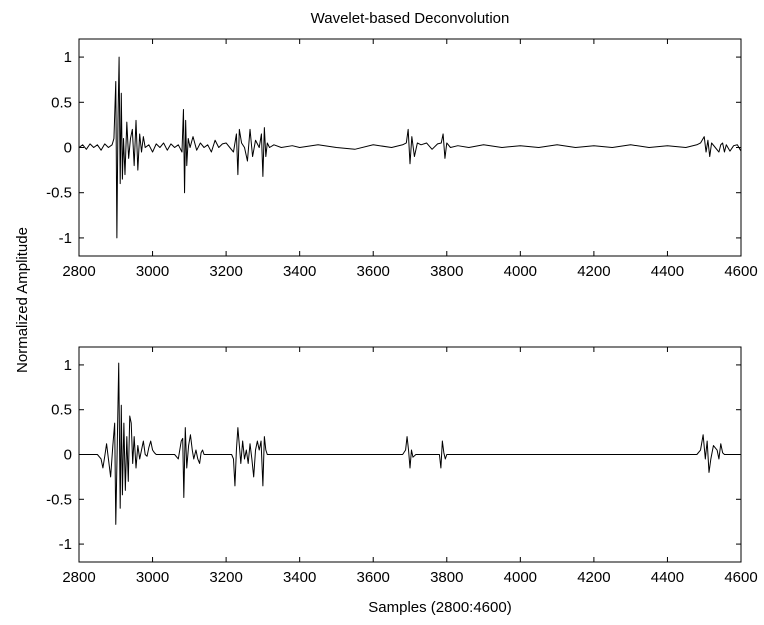 The width and height of the screenshot is (764, 625). What do you see at coordinates (22, 300) in the screenshot?
I see `y-axis-label: Normalized Amplitude` at bounding box center [22, 300].